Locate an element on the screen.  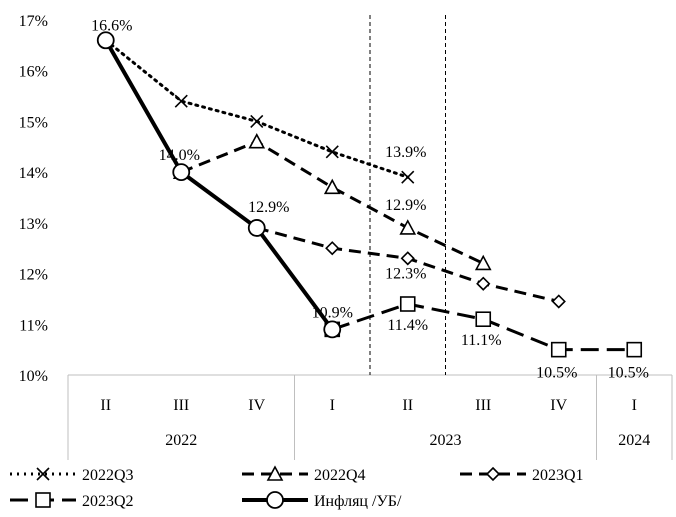
year-label: 2022 is located at coordinates (181, 440).